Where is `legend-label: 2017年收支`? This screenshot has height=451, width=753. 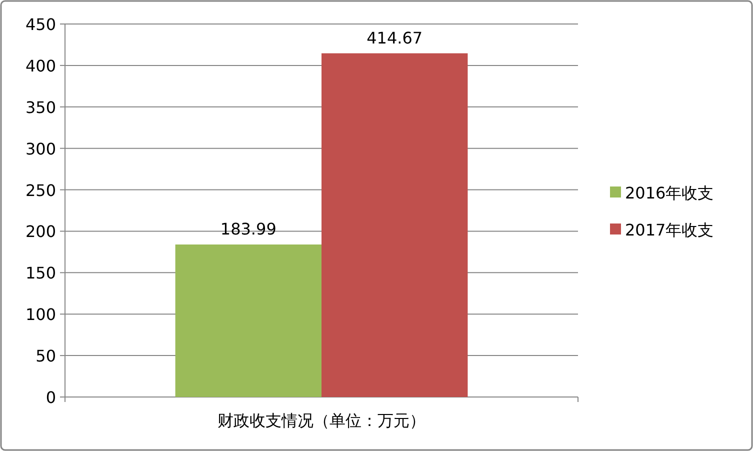
legend-label: 2017年收支 is located at coordinates (669, 230).